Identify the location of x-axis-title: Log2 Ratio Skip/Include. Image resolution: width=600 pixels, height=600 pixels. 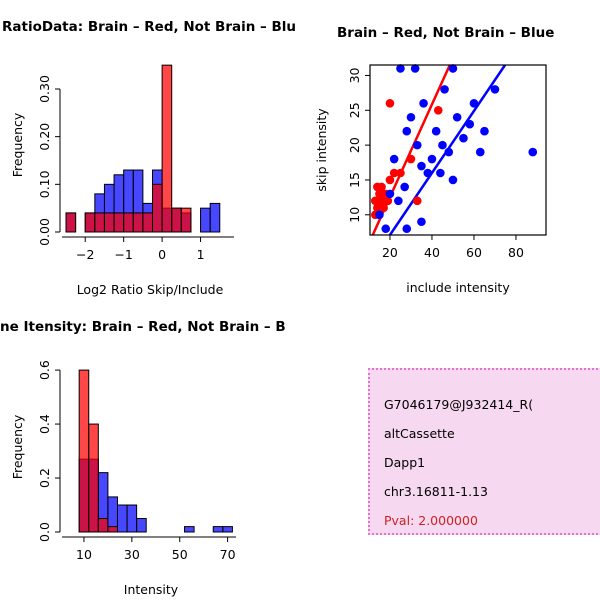
(150, 289).